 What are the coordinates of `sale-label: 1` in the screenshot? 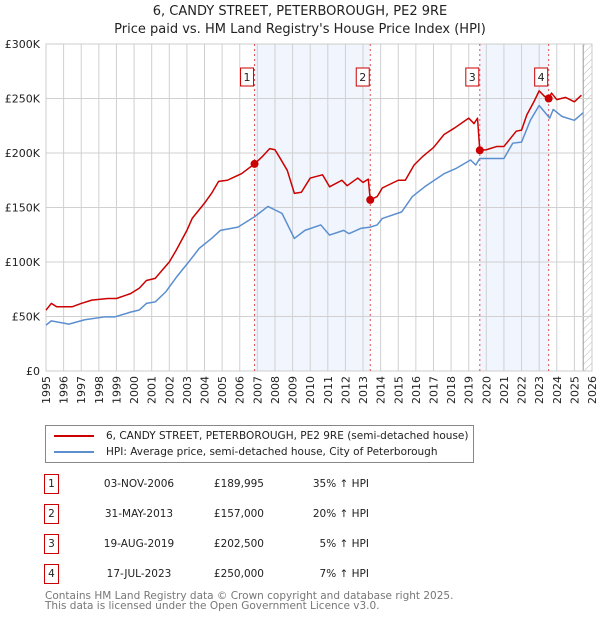 It's located at (247, 77).